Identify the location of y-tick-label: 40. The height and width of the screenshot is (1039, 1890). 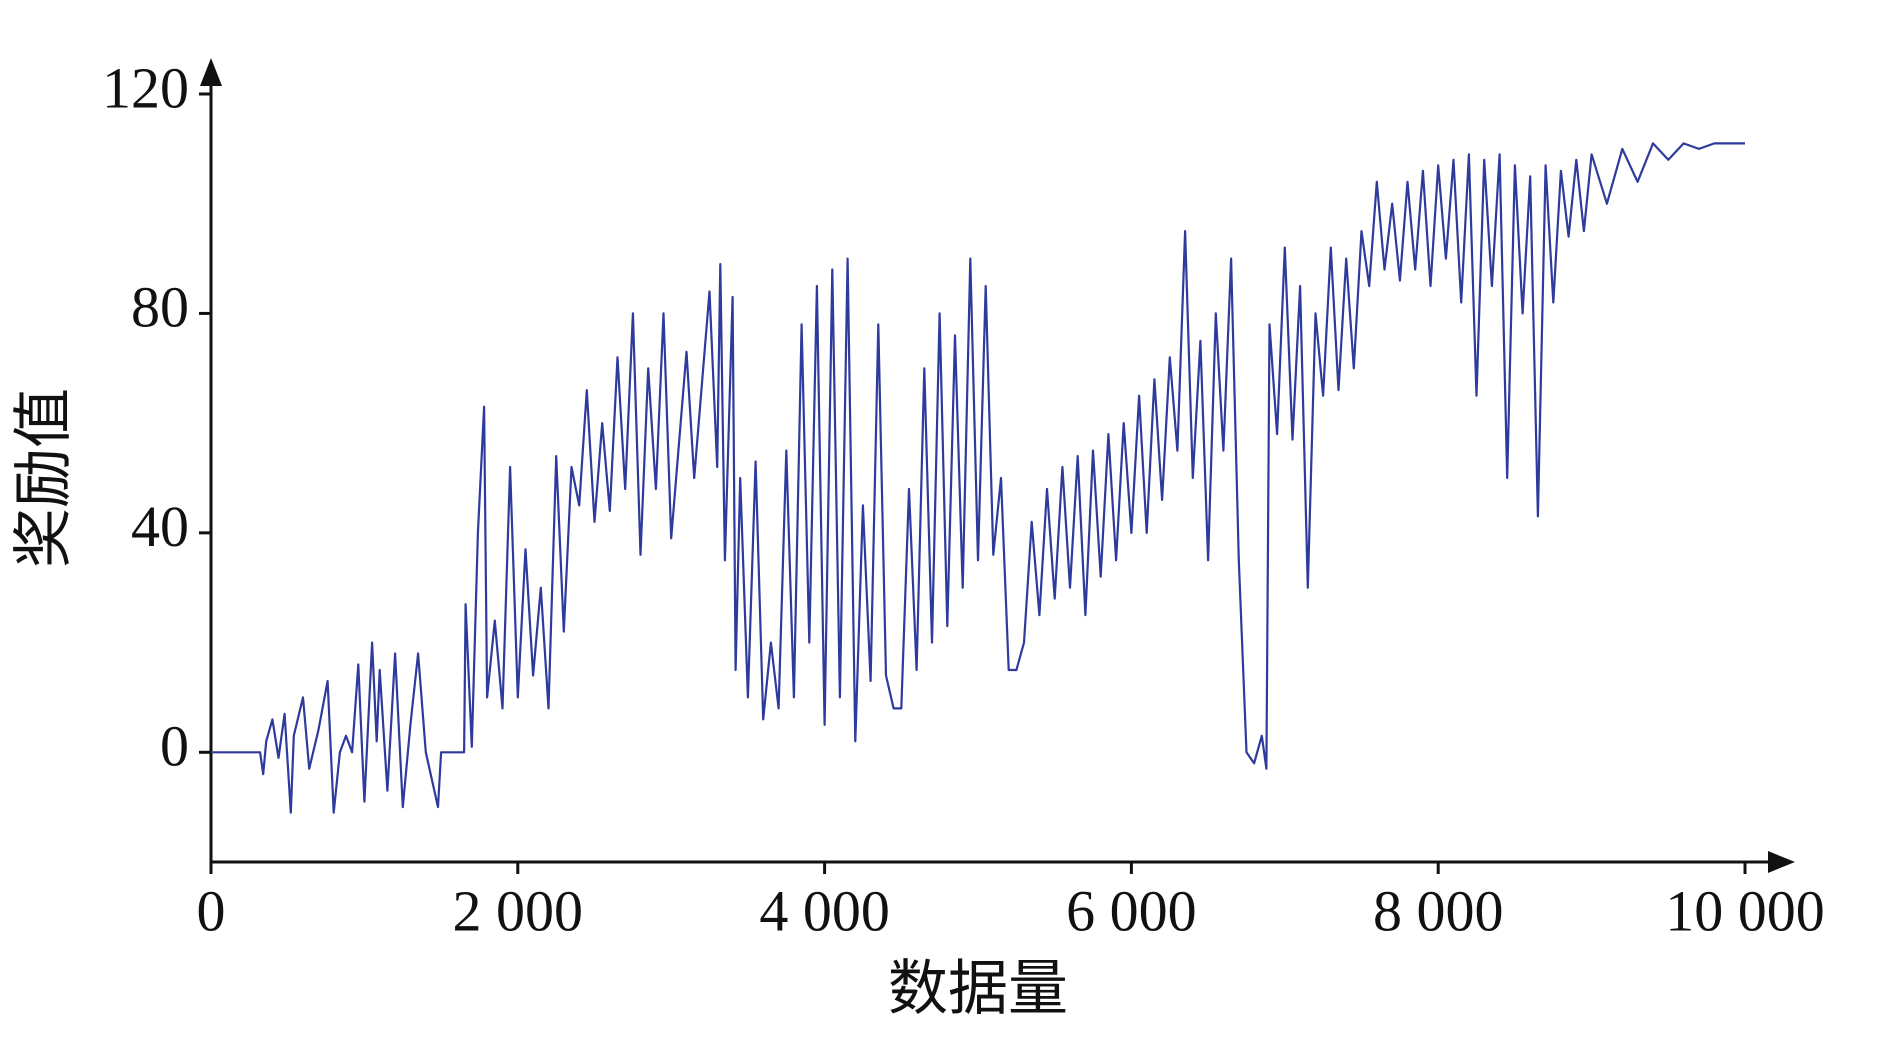
(160, 526).